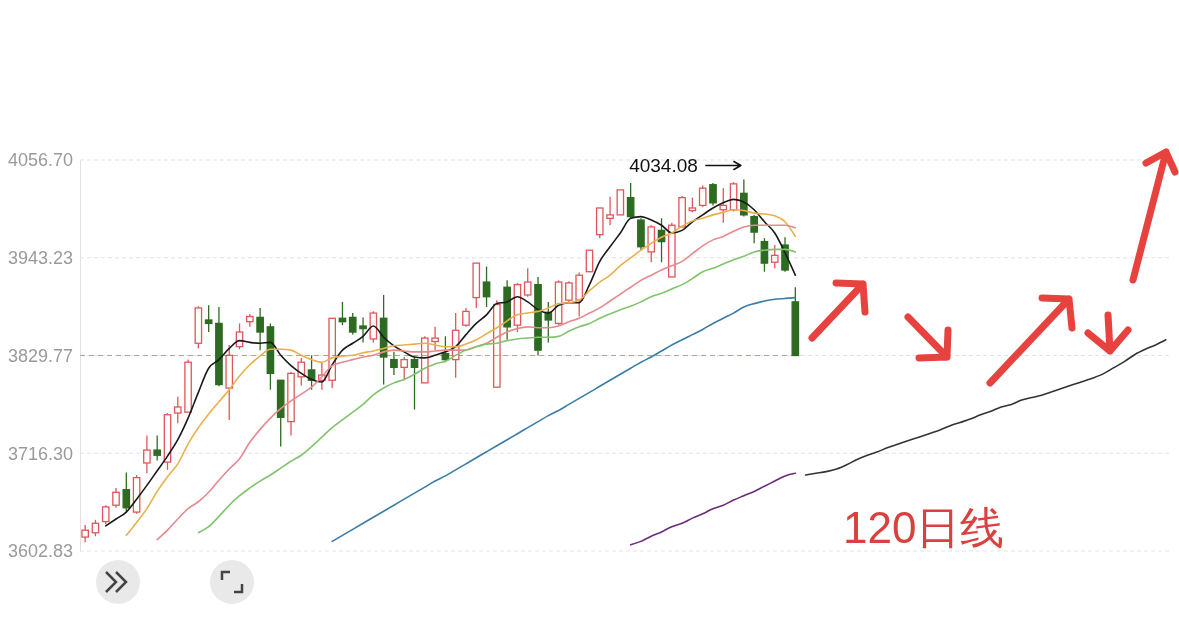 This screenshot has width=1179, height=637. What do you see at coordinates (663, 166) in the screenshot?
I see `annotation: 4034.08` at bounding box center [663, 166].